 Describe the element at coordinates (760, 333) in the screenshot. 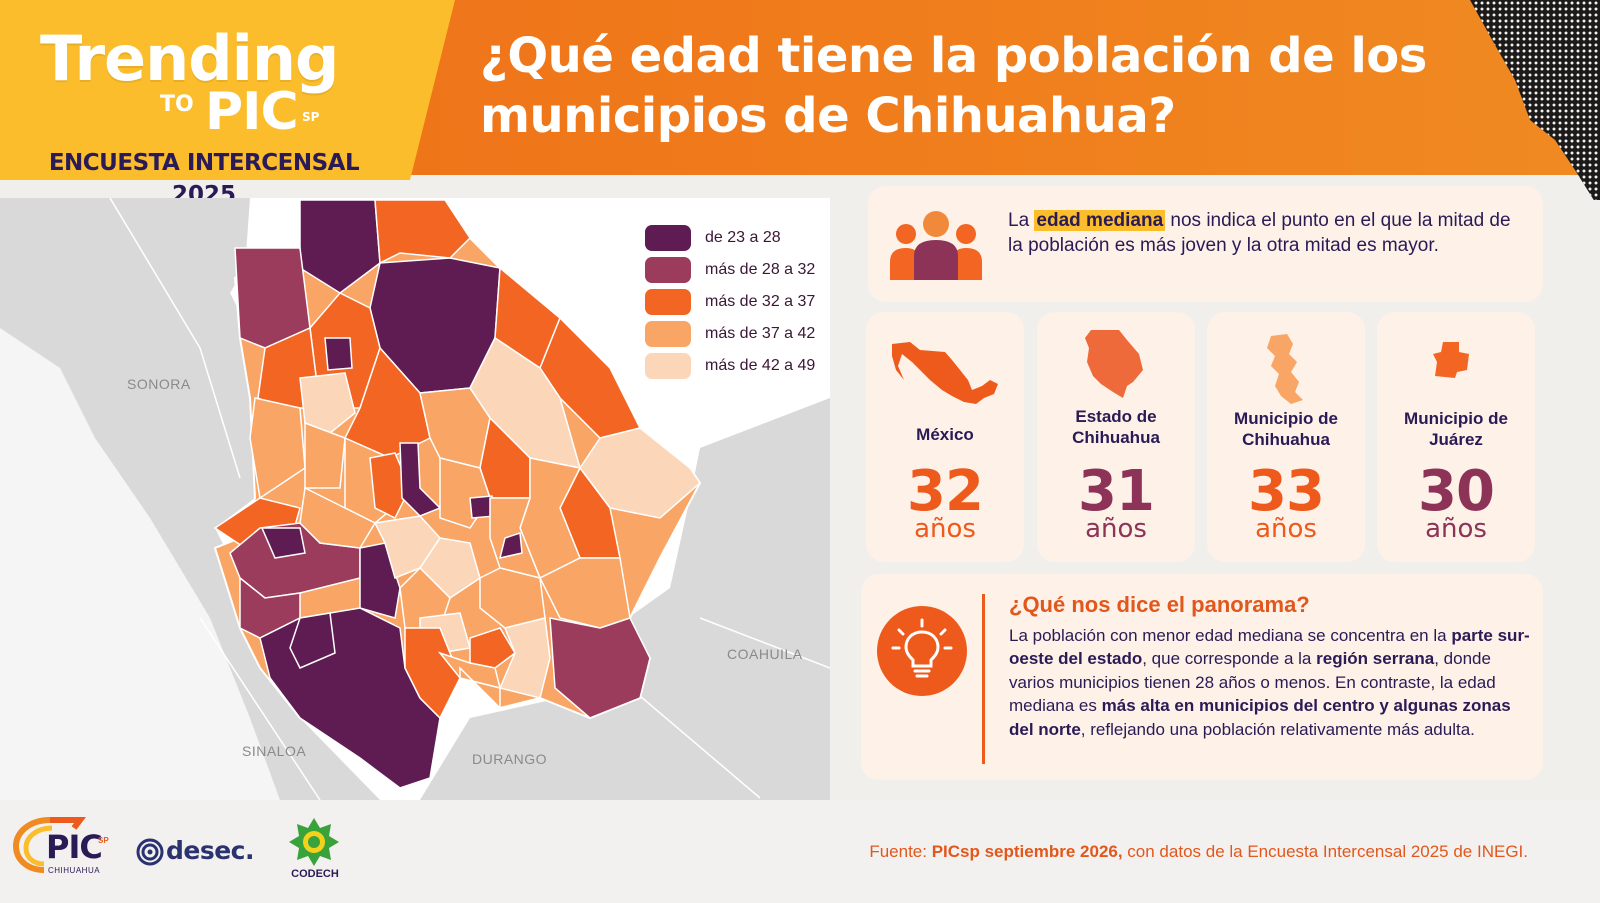

I see `legend-label: más de 37 a 42` at that location.